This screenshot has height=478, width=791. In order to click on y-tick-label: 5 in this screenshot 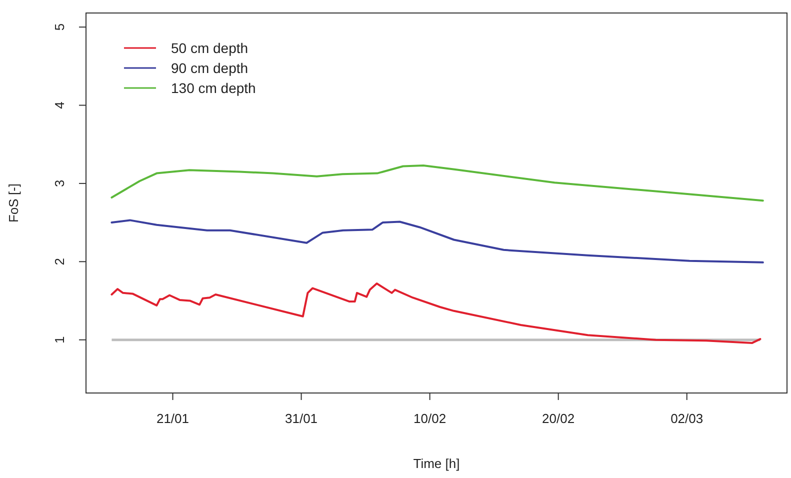, I will do `click(59, 27)`.